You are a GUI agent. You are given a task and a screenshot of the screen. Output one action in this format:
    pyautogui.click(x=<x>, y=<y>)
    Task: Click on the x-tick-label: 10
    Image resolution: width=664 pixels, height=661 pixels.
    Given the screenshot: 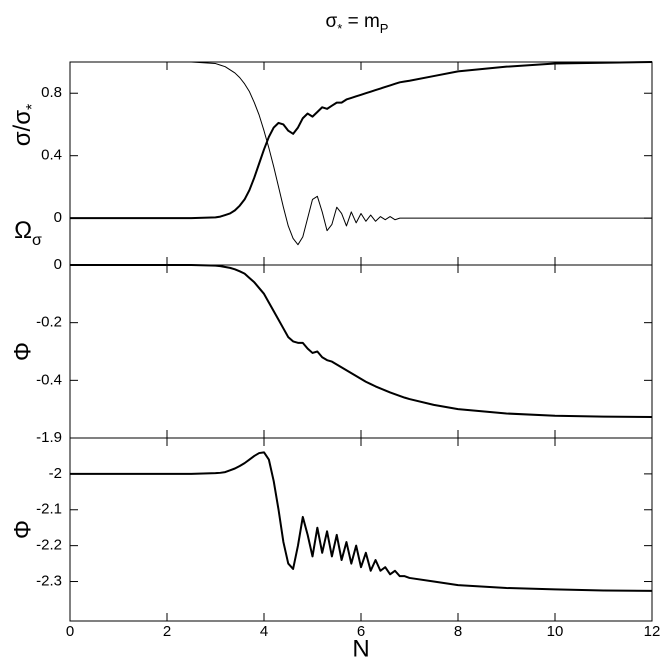 What is the action you would take?
    pyautogui.click(x=555, y=631)
    